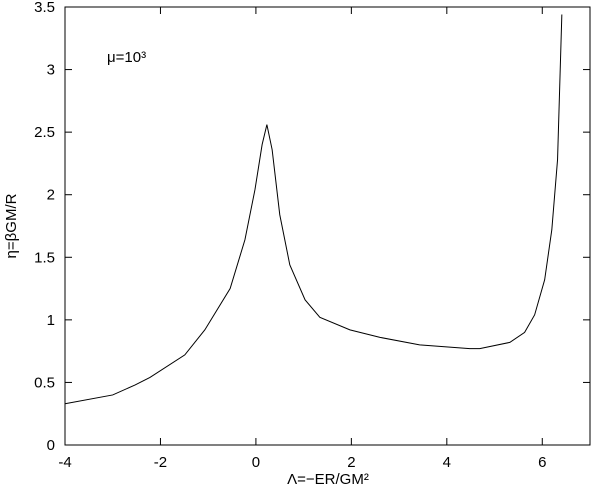 The height and width of the screenshot is (497, 592). What do you see at coordinates (542, 462) in the screenshot?
I see `x-tick-label: 6` at bounding box center [542, 462].